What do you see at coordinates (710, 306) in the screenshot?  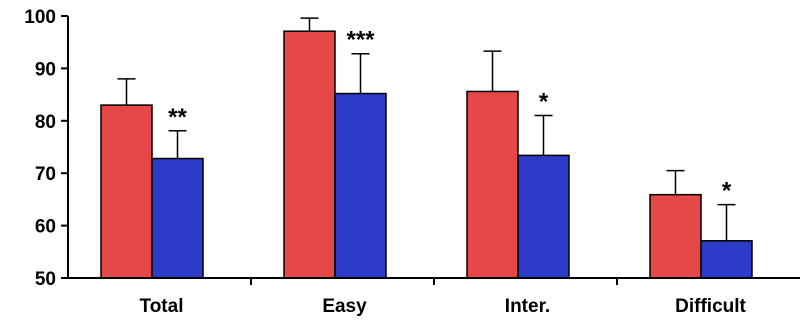 I see `x-tick-label: Difficult` at bounding box center [710, 306].